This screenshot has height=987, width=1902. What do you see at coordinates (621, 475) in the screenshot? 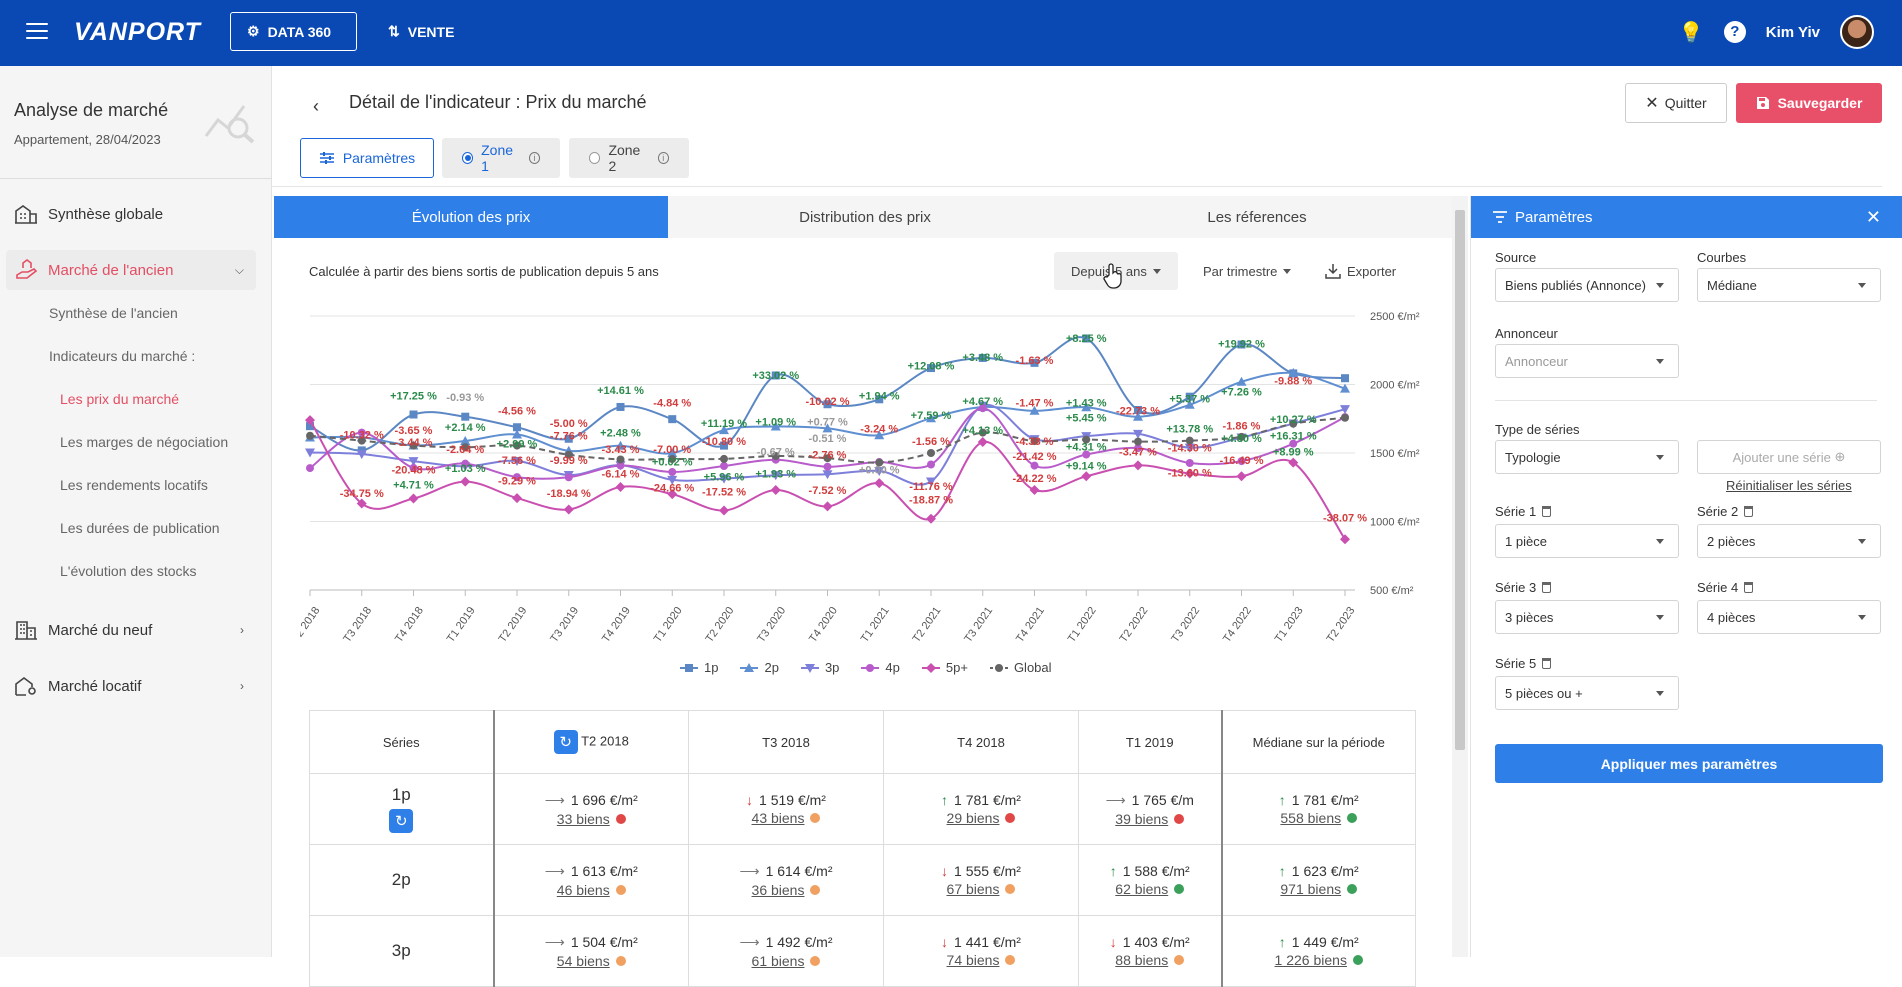
I see `data-label: -6.14 %` at bounding box center [621, 475].